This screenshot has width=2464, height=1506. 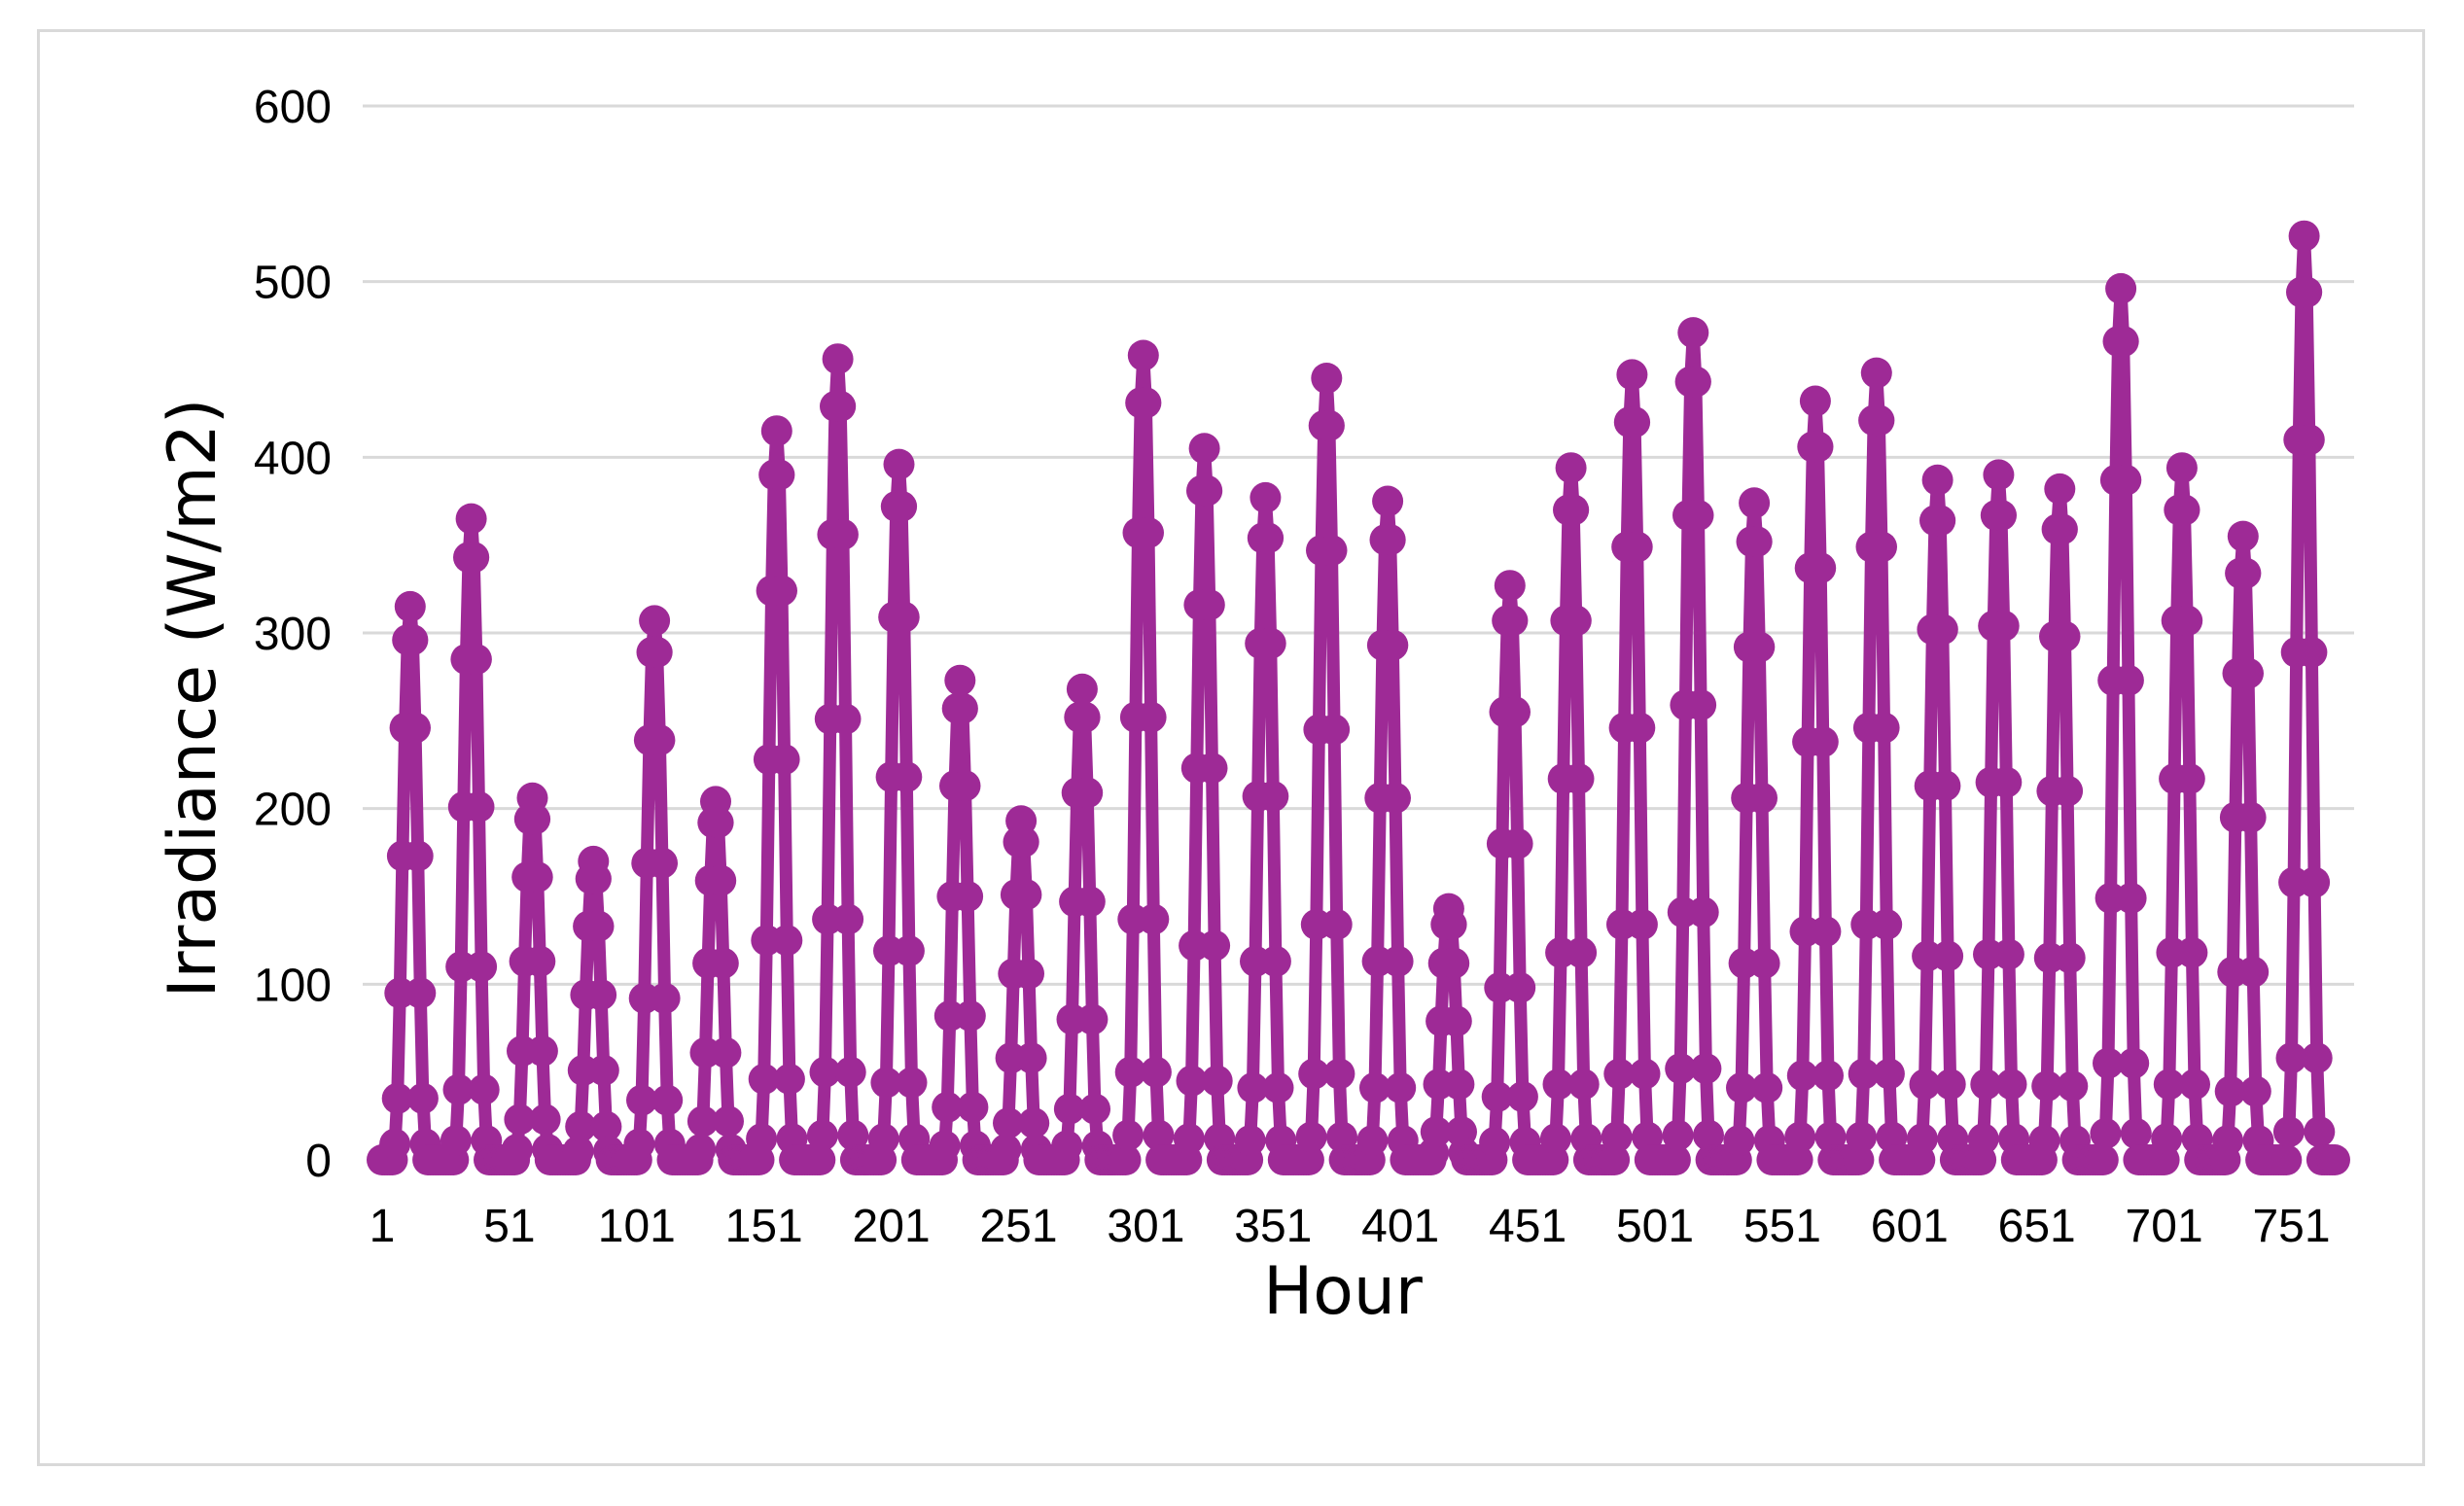 I want to click on y-tick-label: 100, so click(x=293, y=985).